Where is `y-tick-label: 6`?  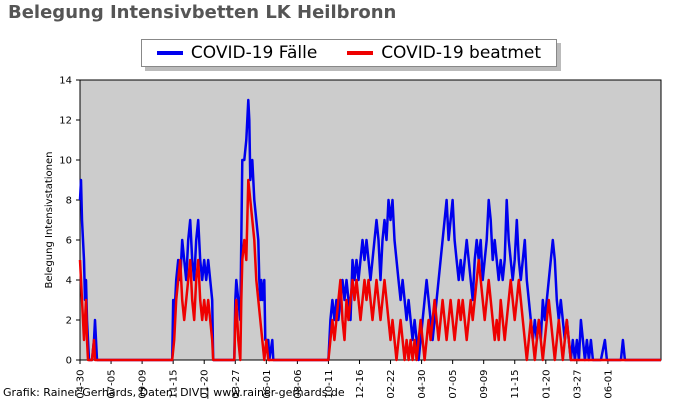 y-tick-label: 6 is located at coordinates (69, 241).